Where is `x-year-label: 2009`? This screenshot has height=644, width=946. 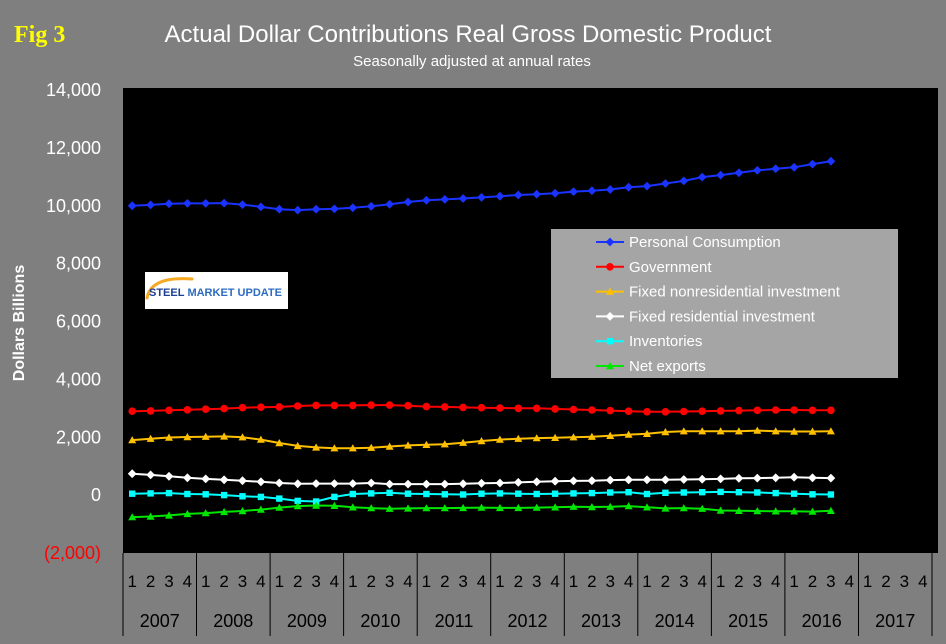
x-year-label: 2009 is located at coordinates (307, 621).